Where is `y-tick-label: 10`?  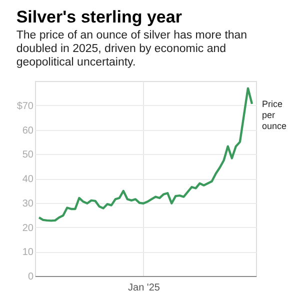
y-tick-label: 10 is located at coordinates (28, 252).